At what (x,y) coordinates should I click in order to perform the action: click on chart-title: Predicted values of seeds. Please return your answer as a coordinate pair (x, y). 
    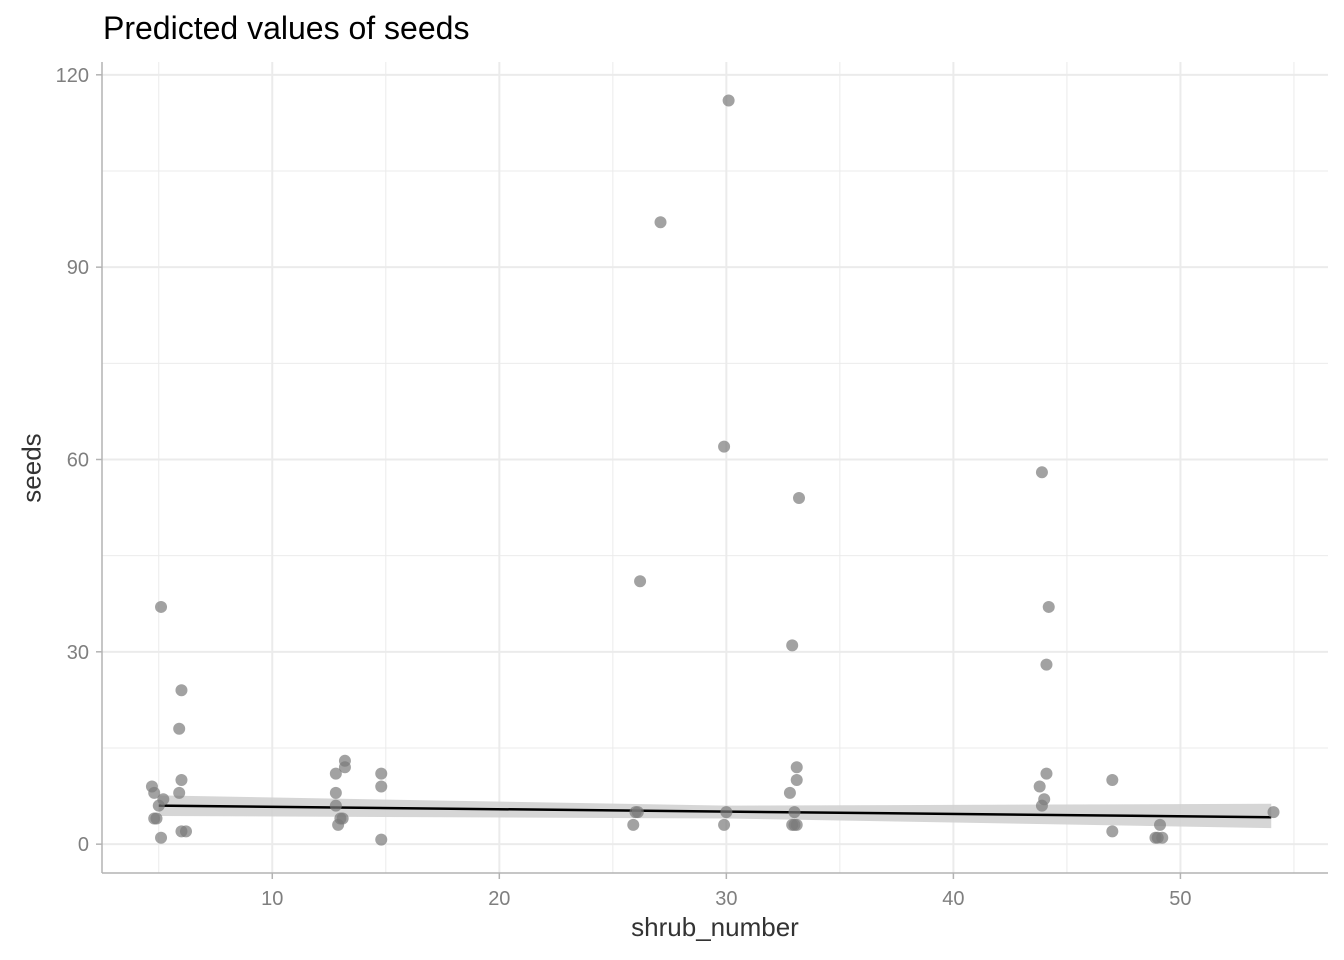
    Looking at the image, I should click on (286, 28).